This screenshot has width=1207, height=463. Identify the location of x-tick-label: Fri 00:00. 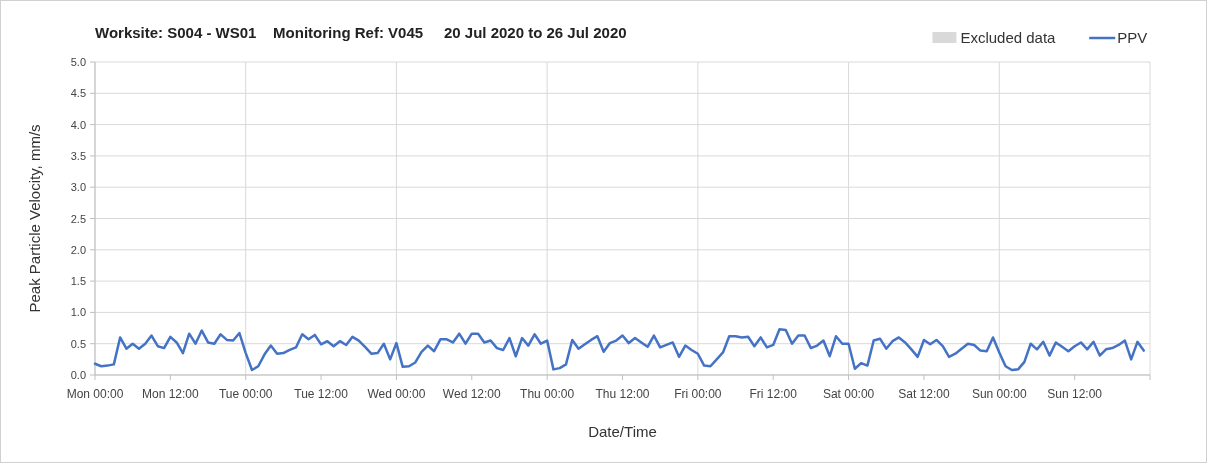
(698, 394).